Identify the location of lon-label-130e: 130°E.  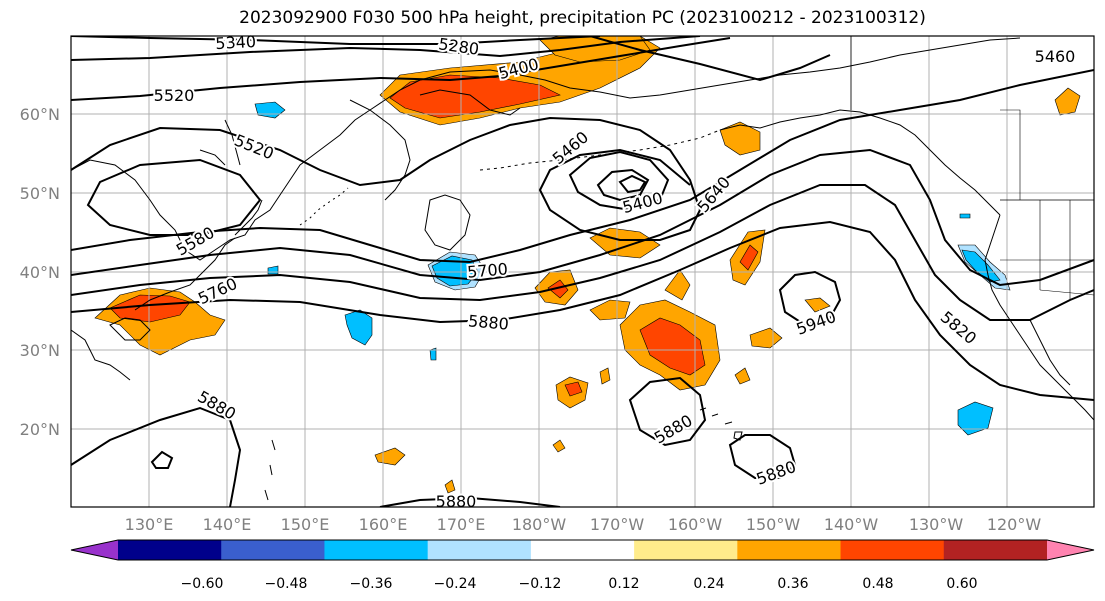
(149, 524).